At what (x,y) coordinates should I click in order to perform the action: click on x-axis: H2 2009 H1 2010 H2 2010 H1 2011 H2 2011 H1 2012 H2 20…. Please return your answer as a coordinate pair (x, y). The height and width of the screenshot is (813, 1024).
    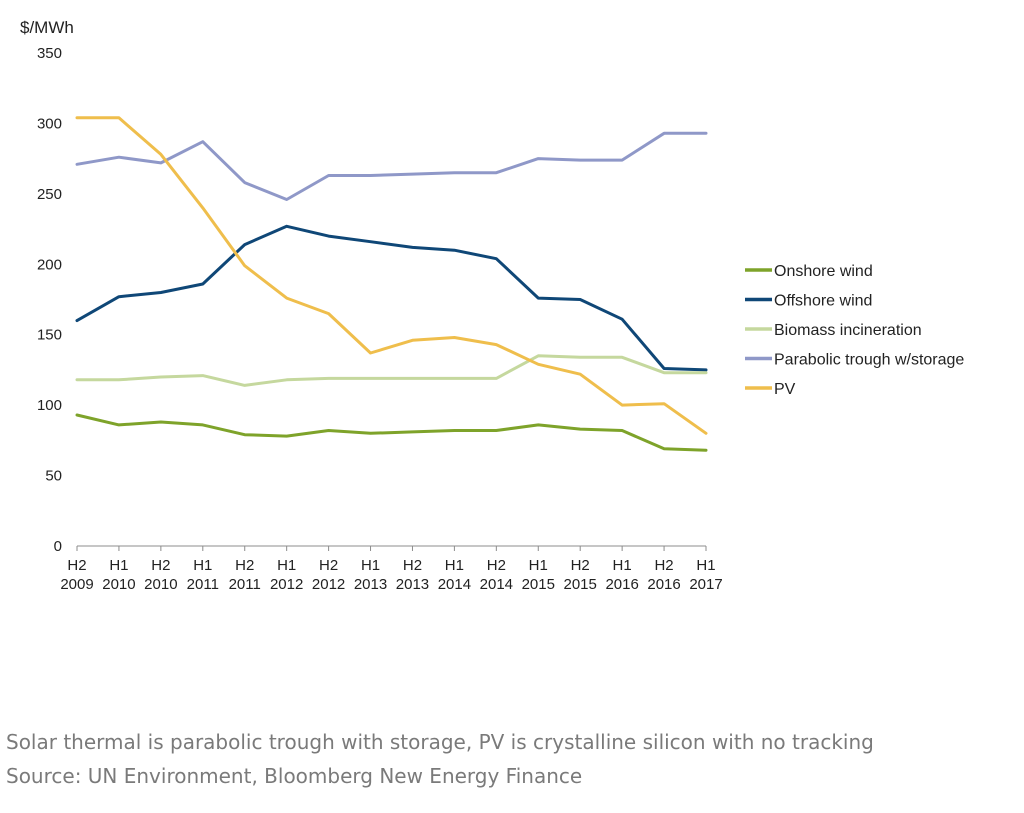
    Looking at the image, I should click on (391, 569).